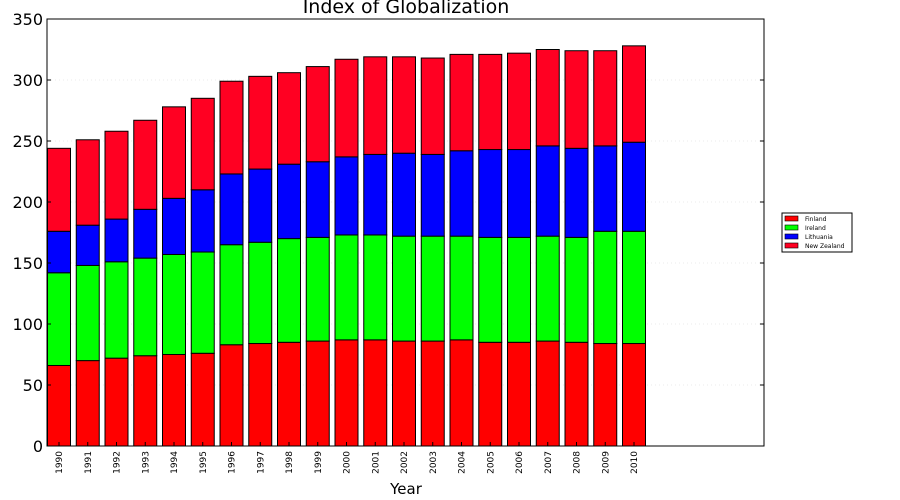 The image size is (900, 500). Describe the element at coordinates (260, 205) in the screenshot. I see `bar-lithuania-1997` at that location.